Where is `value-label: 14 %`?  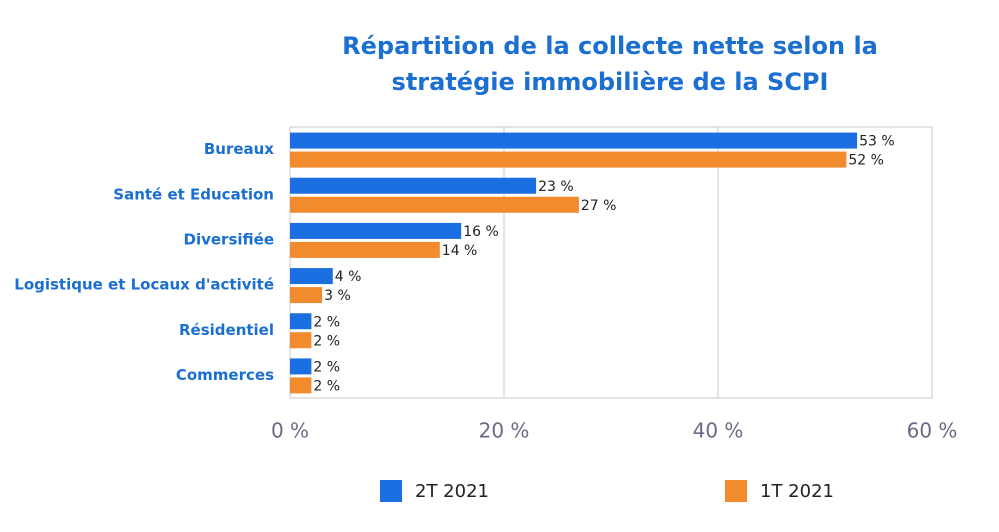
value-label: 14 % is located at coordinates (460, 251).